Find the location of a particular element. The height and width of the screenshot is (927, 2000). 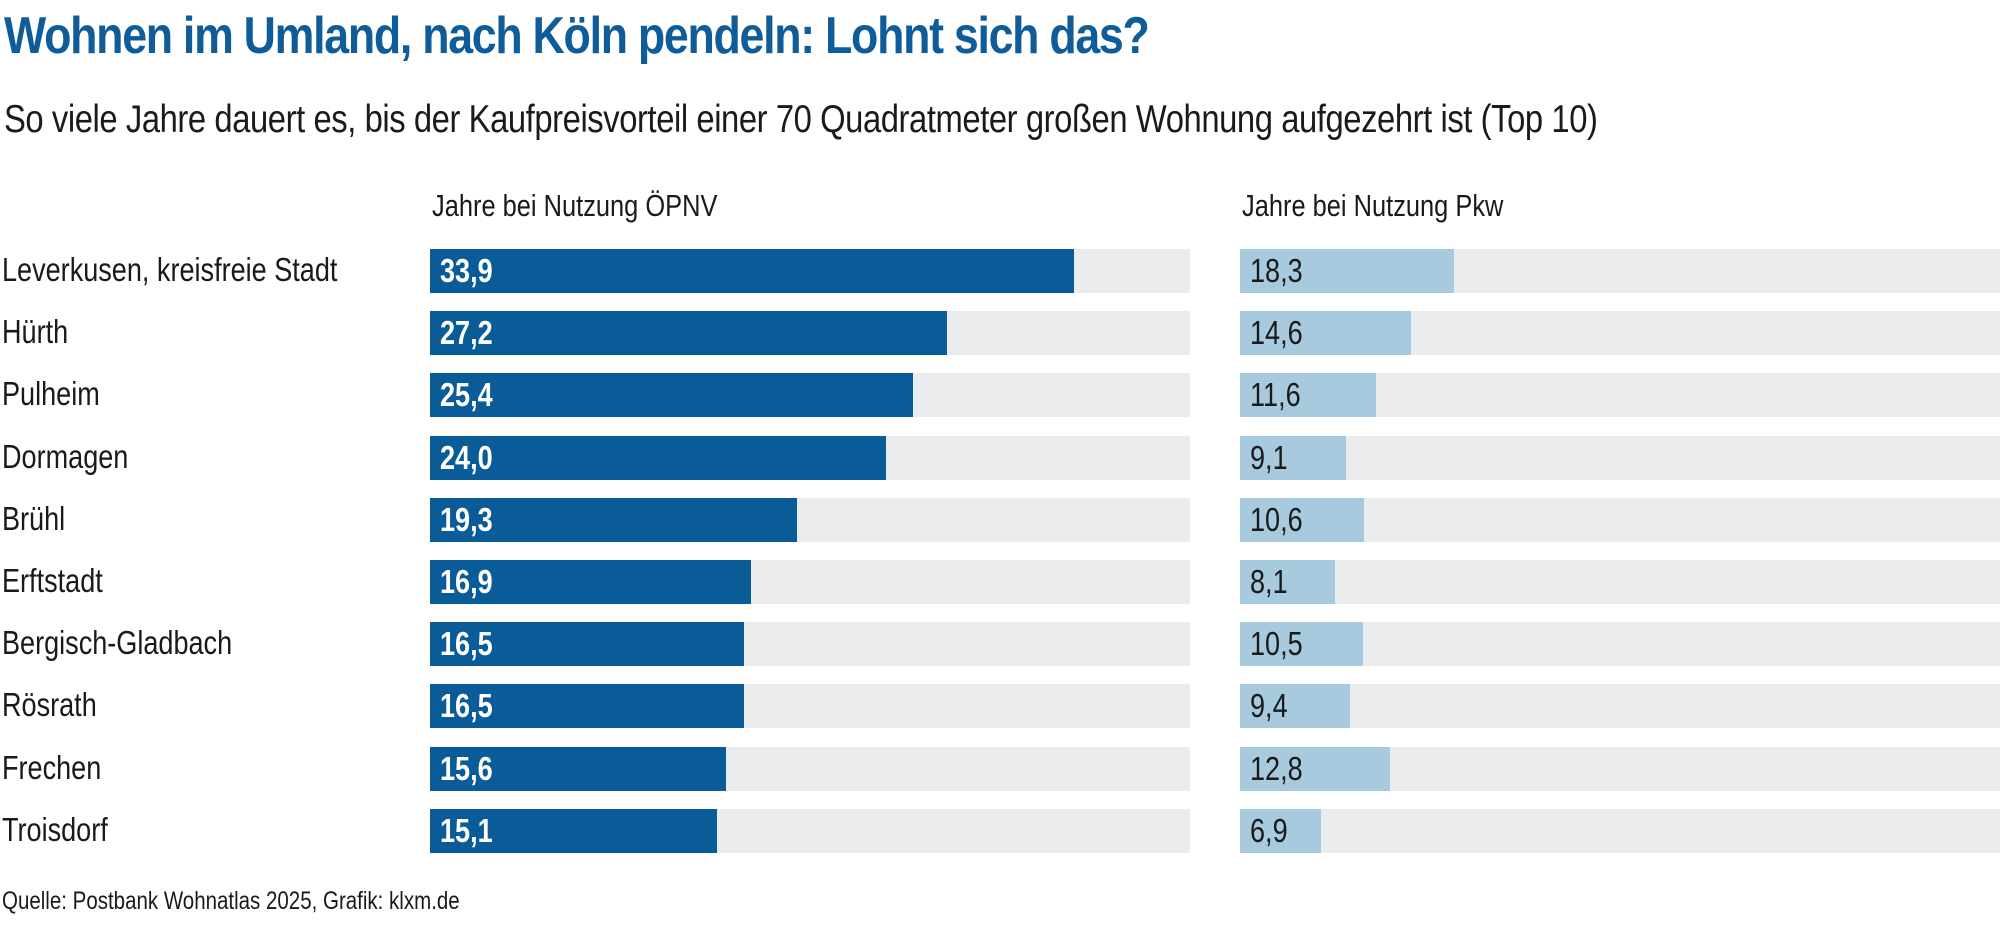

data-label: 16,9 is located at coordinates (466, 581).